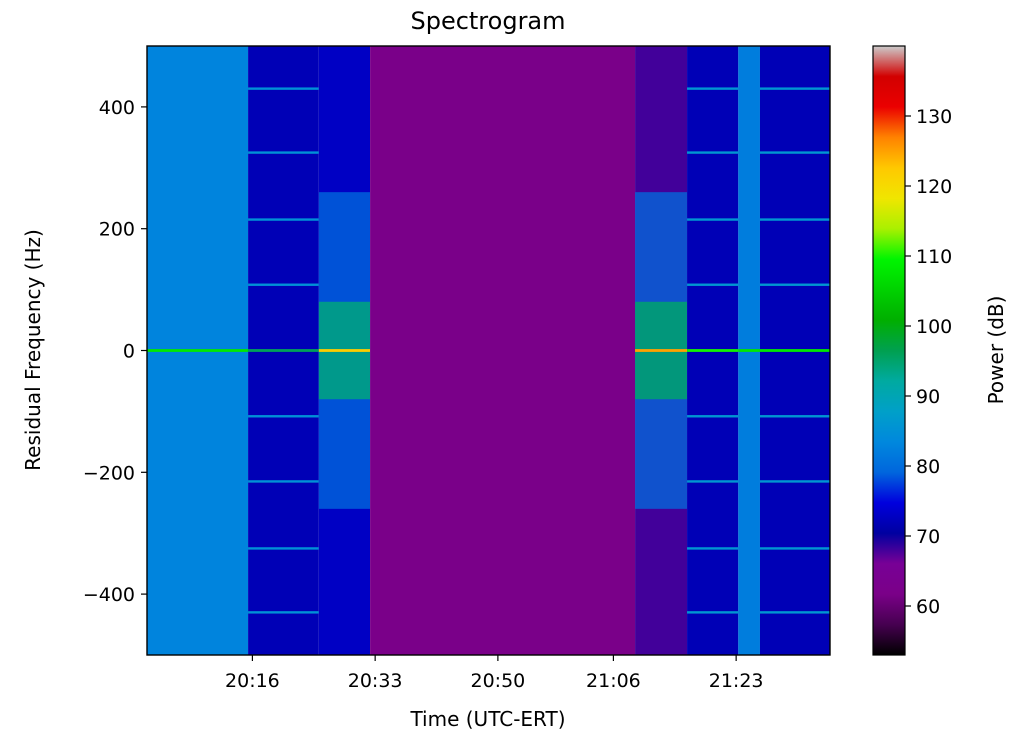 Image resolution: width=1022 pixels, height=738 pixels. I want to click on y-axis-label: Residual Frequency (Hz), so click(33, 350).